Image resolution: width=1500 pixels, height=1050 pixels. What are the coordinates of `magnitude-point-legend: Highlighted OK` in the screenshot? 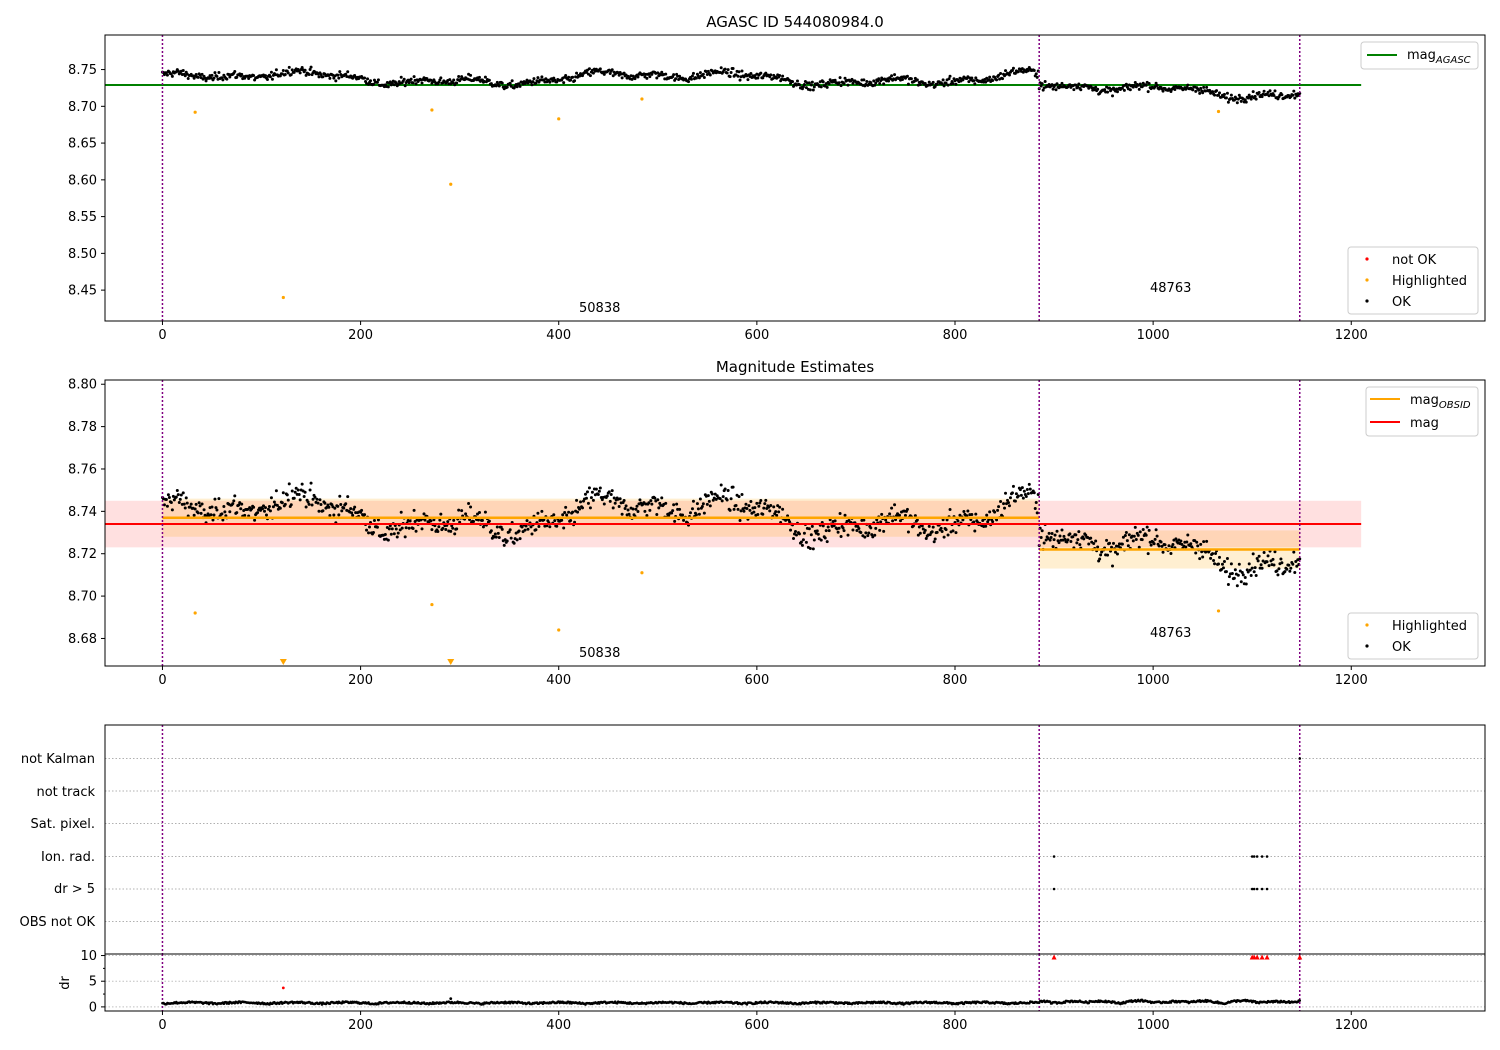 It's located at (1413, 636).